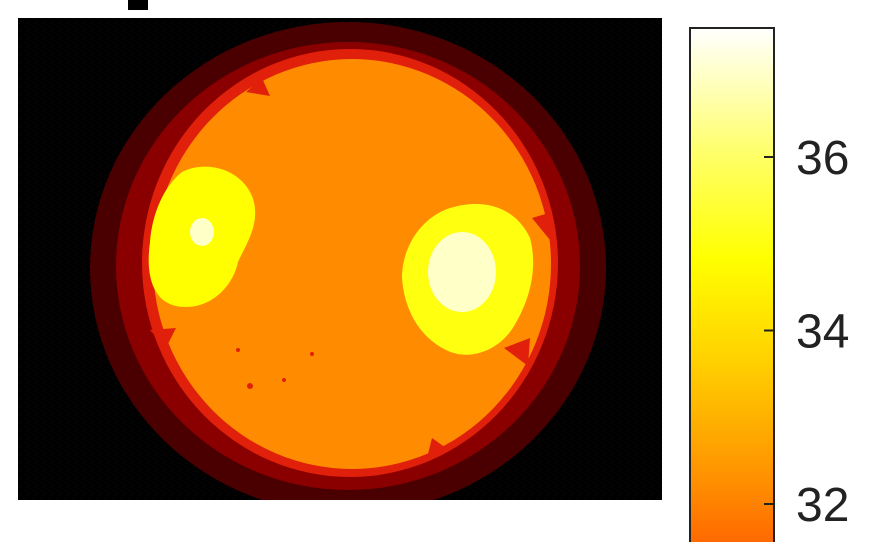 This screenshot has height=542, width=876. I want to click on colorbar-tick-label: 32, so click(822, 505).